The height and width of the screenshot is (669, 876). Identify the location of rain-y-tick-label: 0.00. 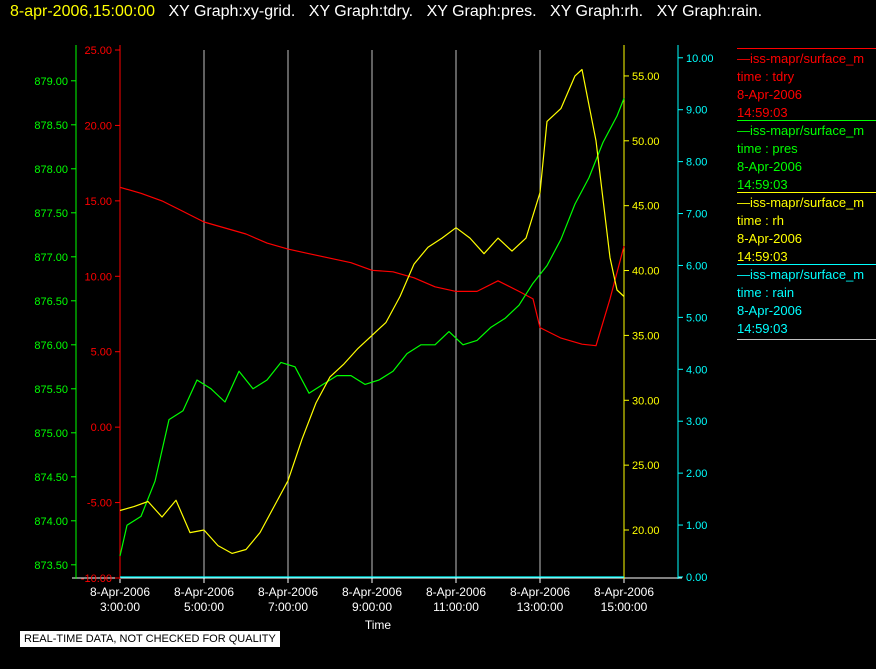
(696, 578).